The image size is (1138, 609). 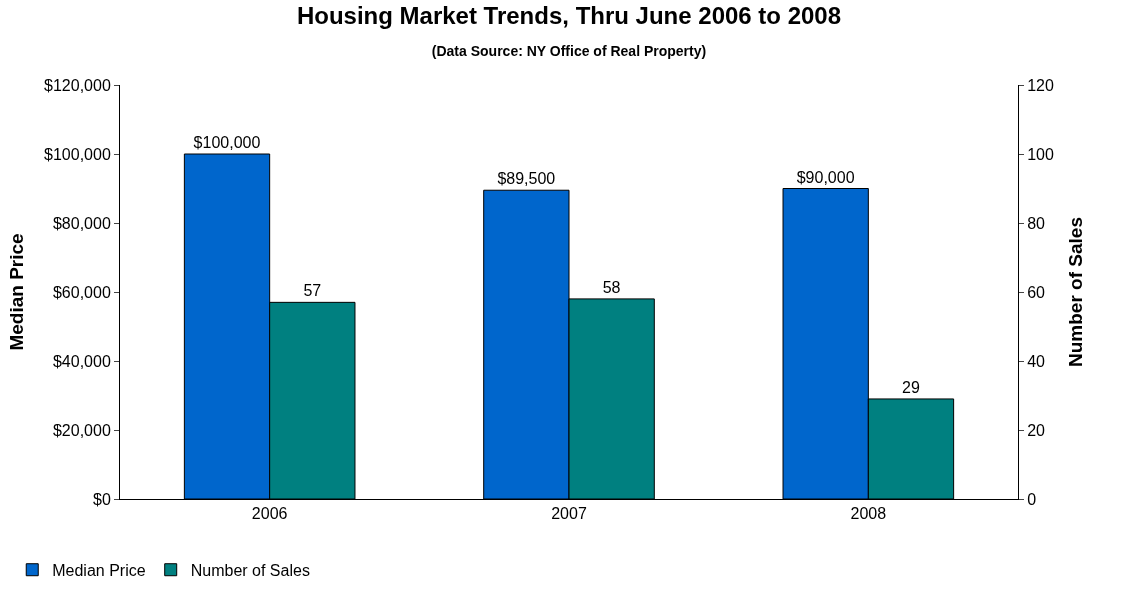 I want to click on y2-tick-label: 20, so click(x=1036, y=430).